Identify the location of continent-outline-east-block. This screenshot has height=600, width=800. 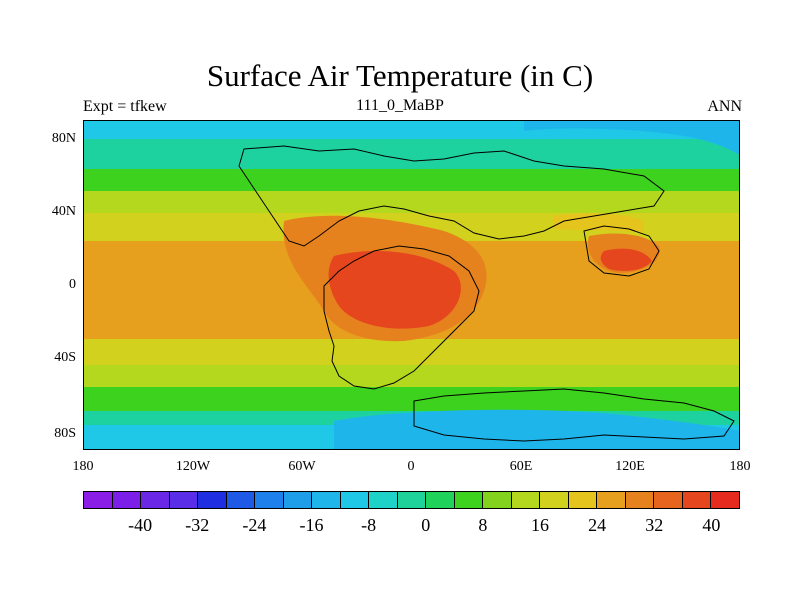
(621, 251).